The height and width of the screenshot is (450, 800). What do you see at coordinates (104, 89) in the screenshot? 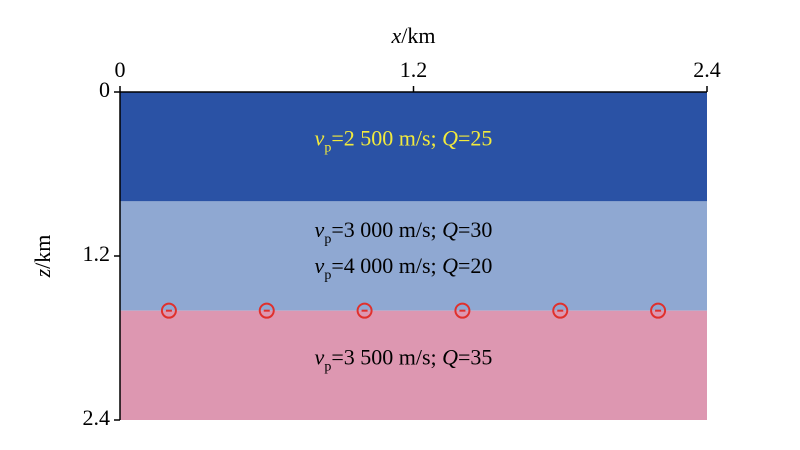
I see `y-tick-label: 0` at bounding box center [104, 89].